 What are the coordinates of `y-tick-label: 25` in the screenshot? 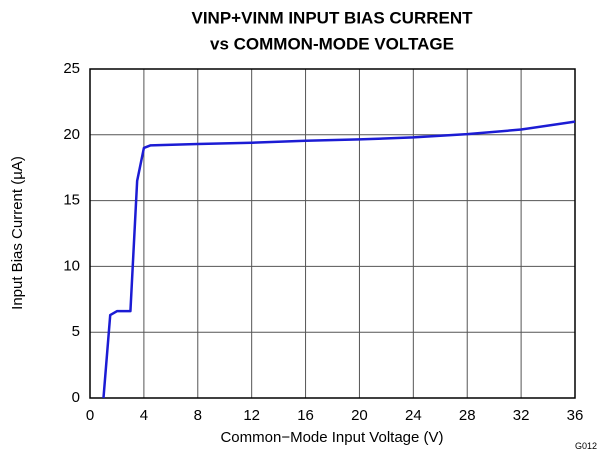 It's located at (71, 68).